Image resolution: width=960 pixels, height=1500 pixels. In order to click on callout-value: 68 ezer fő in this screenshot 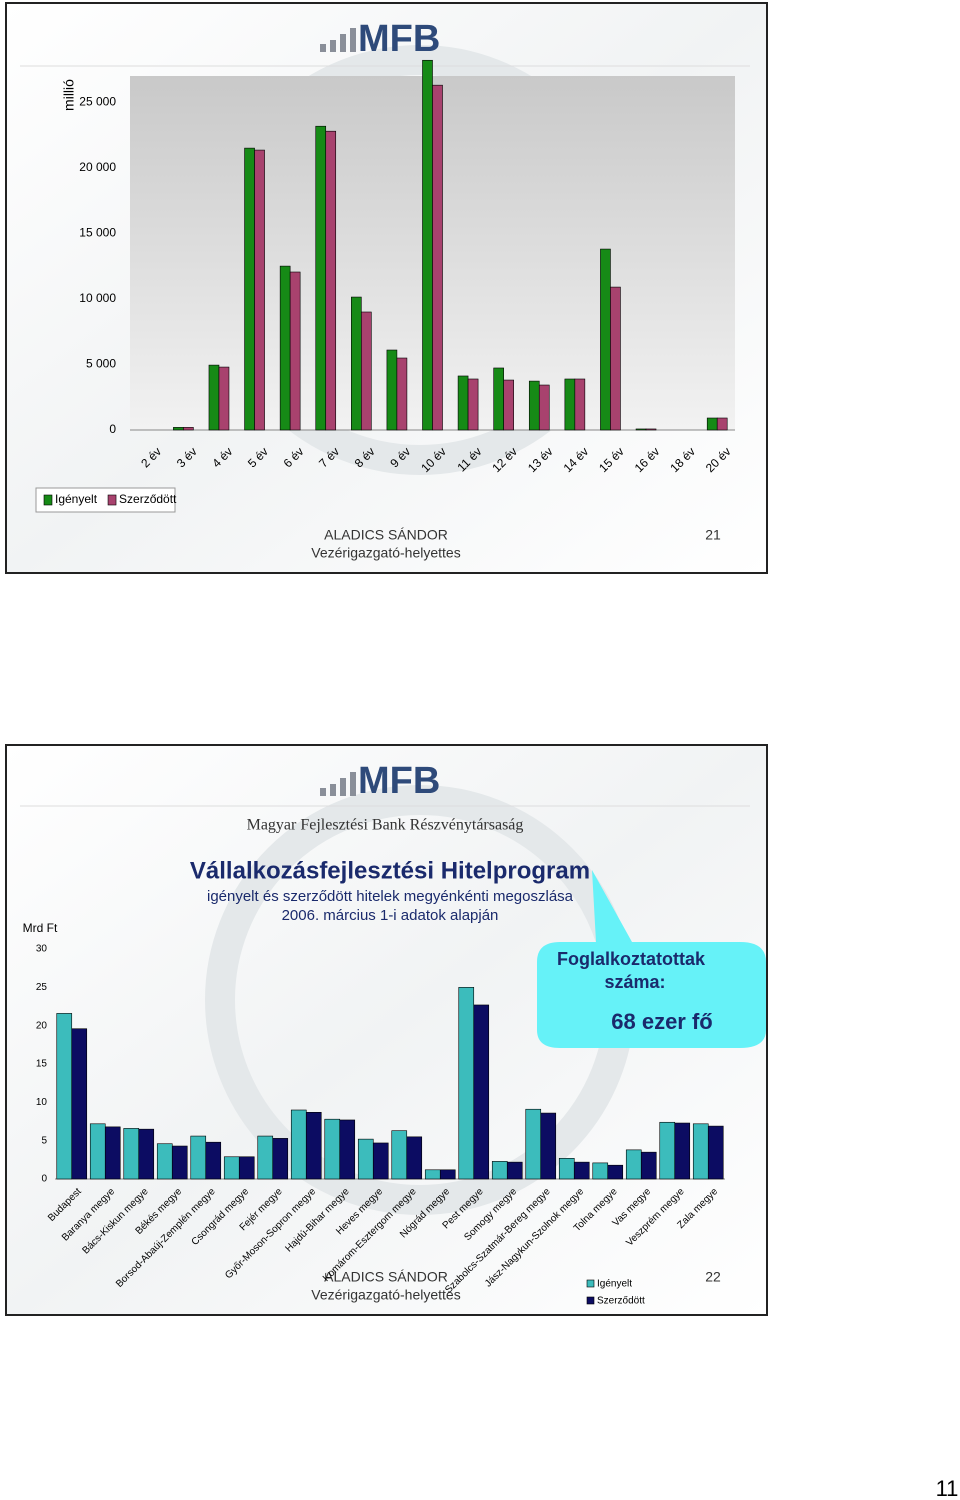, I will do `click(662, 1021)`.